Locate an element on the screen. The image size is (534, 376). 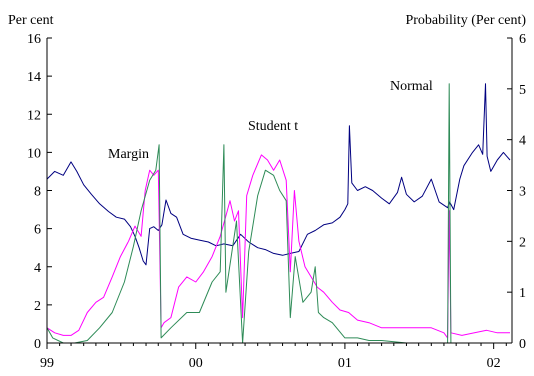
left-tick-label: 10 is located at coordinates (34, 153).